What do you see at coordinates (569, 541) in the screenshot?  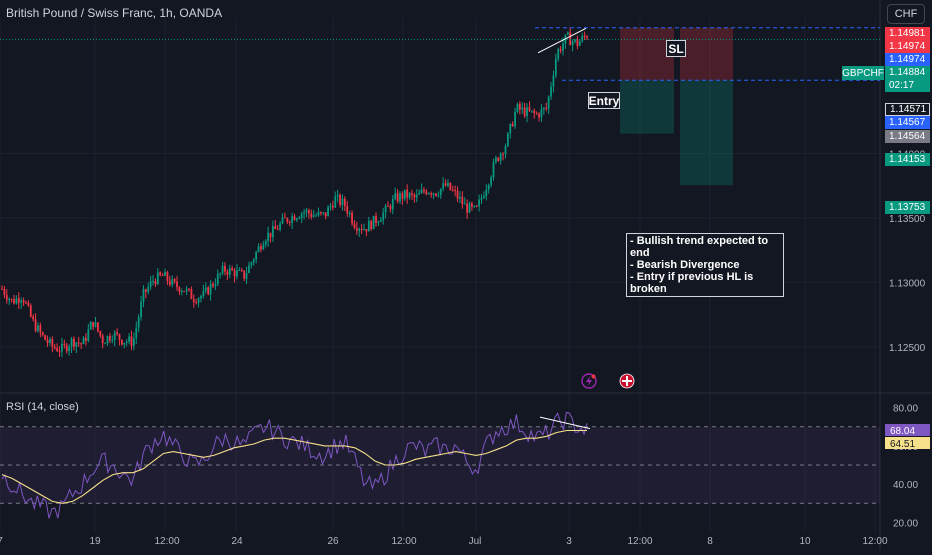 I see `x-tick-label: 3` at bounding box center [569, 541].